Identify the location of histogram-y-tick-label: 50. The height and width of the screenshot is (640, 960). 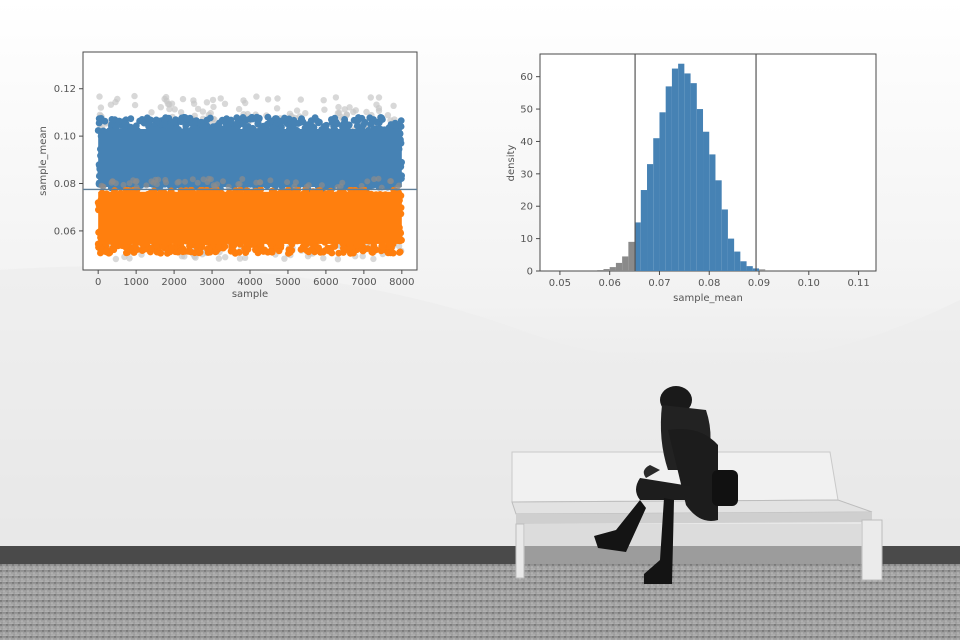
(526, 110).